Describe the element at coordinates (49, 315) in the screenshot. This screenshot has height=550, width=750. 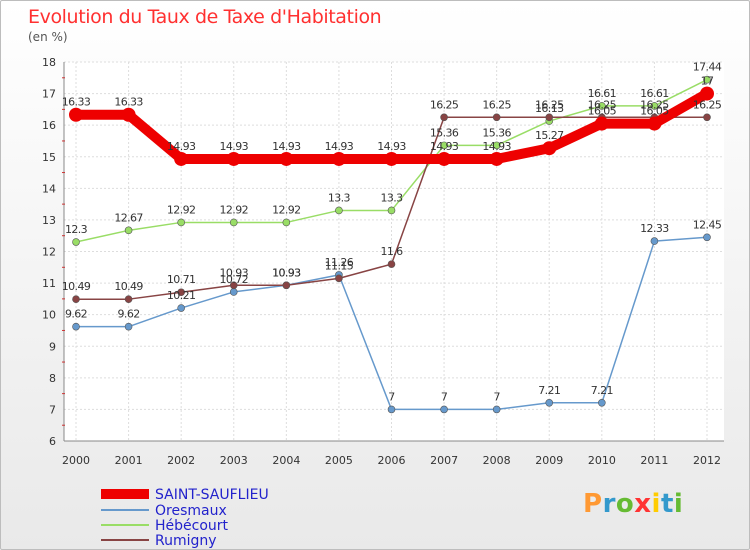
I see `y-tick-label: 10` at that location.